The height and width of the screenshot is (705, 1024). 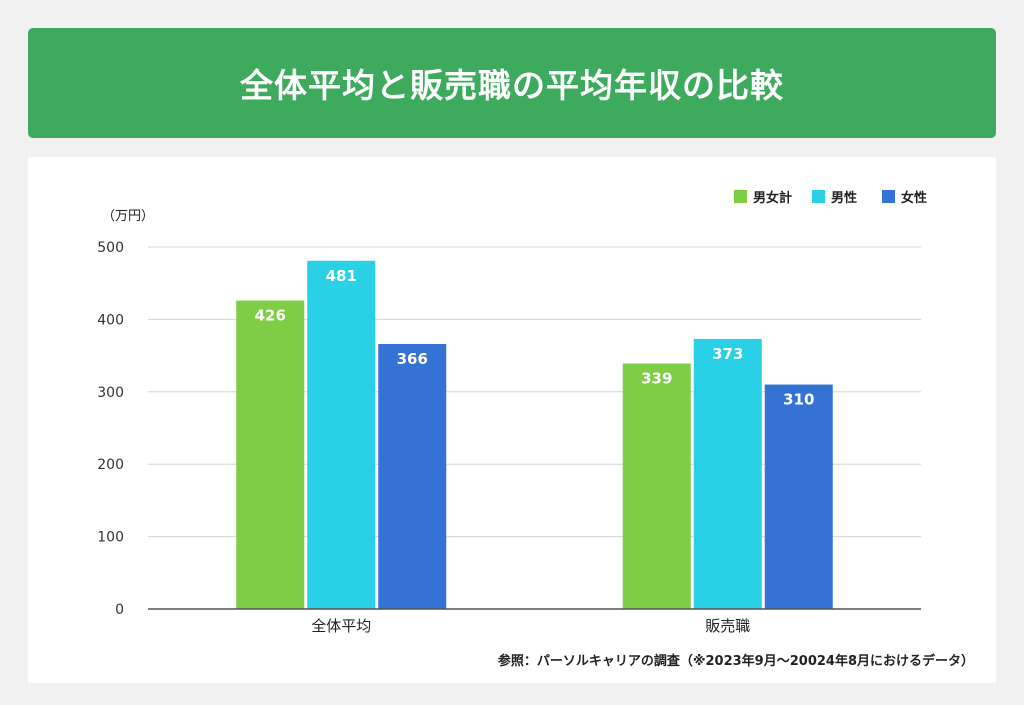 I want to click on y-tick-label: 200, so click(x=110, y=465).